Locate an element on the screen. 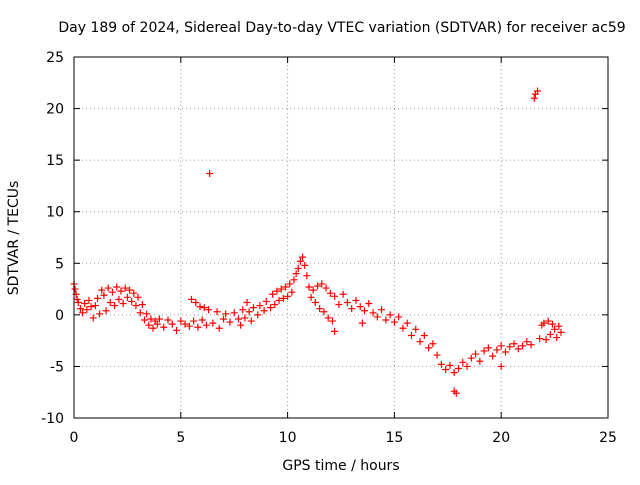 The height and width of the screenshot is (485, 640). x-tick-label: 25 is located at coordinates (608, 438).